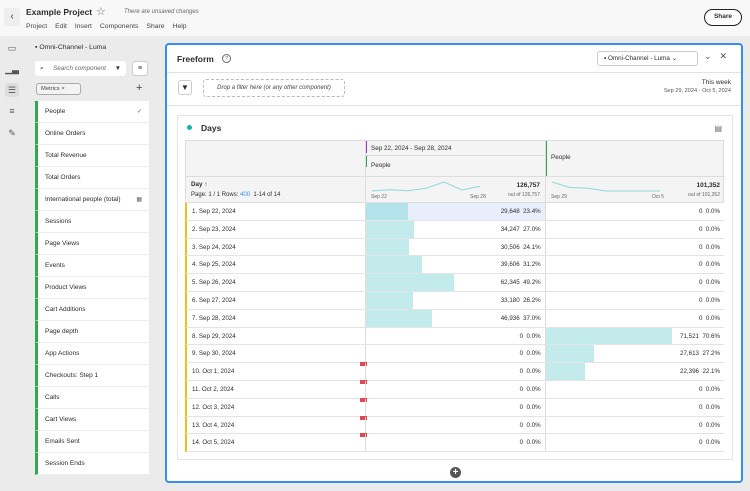  What do you see at coordinates (37, 26) in the screenshot?
I see `menu-project: Project` at bounding box center [37, 26].